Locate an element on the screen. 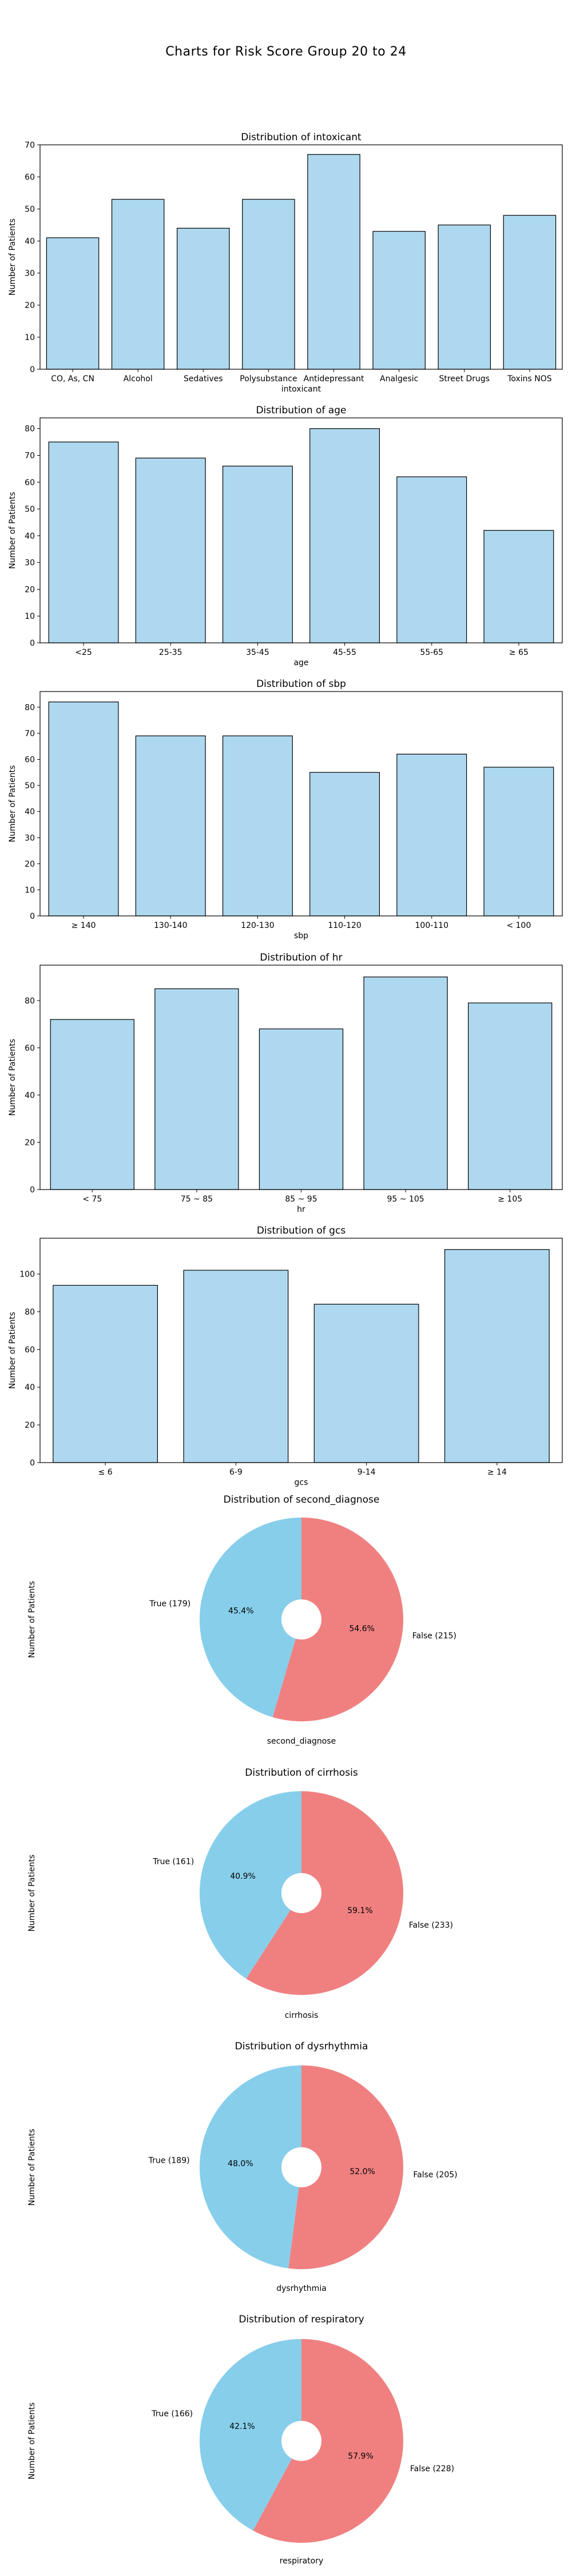  chart-title: Distribution of intoxicant is located at coordinates (301, 137).